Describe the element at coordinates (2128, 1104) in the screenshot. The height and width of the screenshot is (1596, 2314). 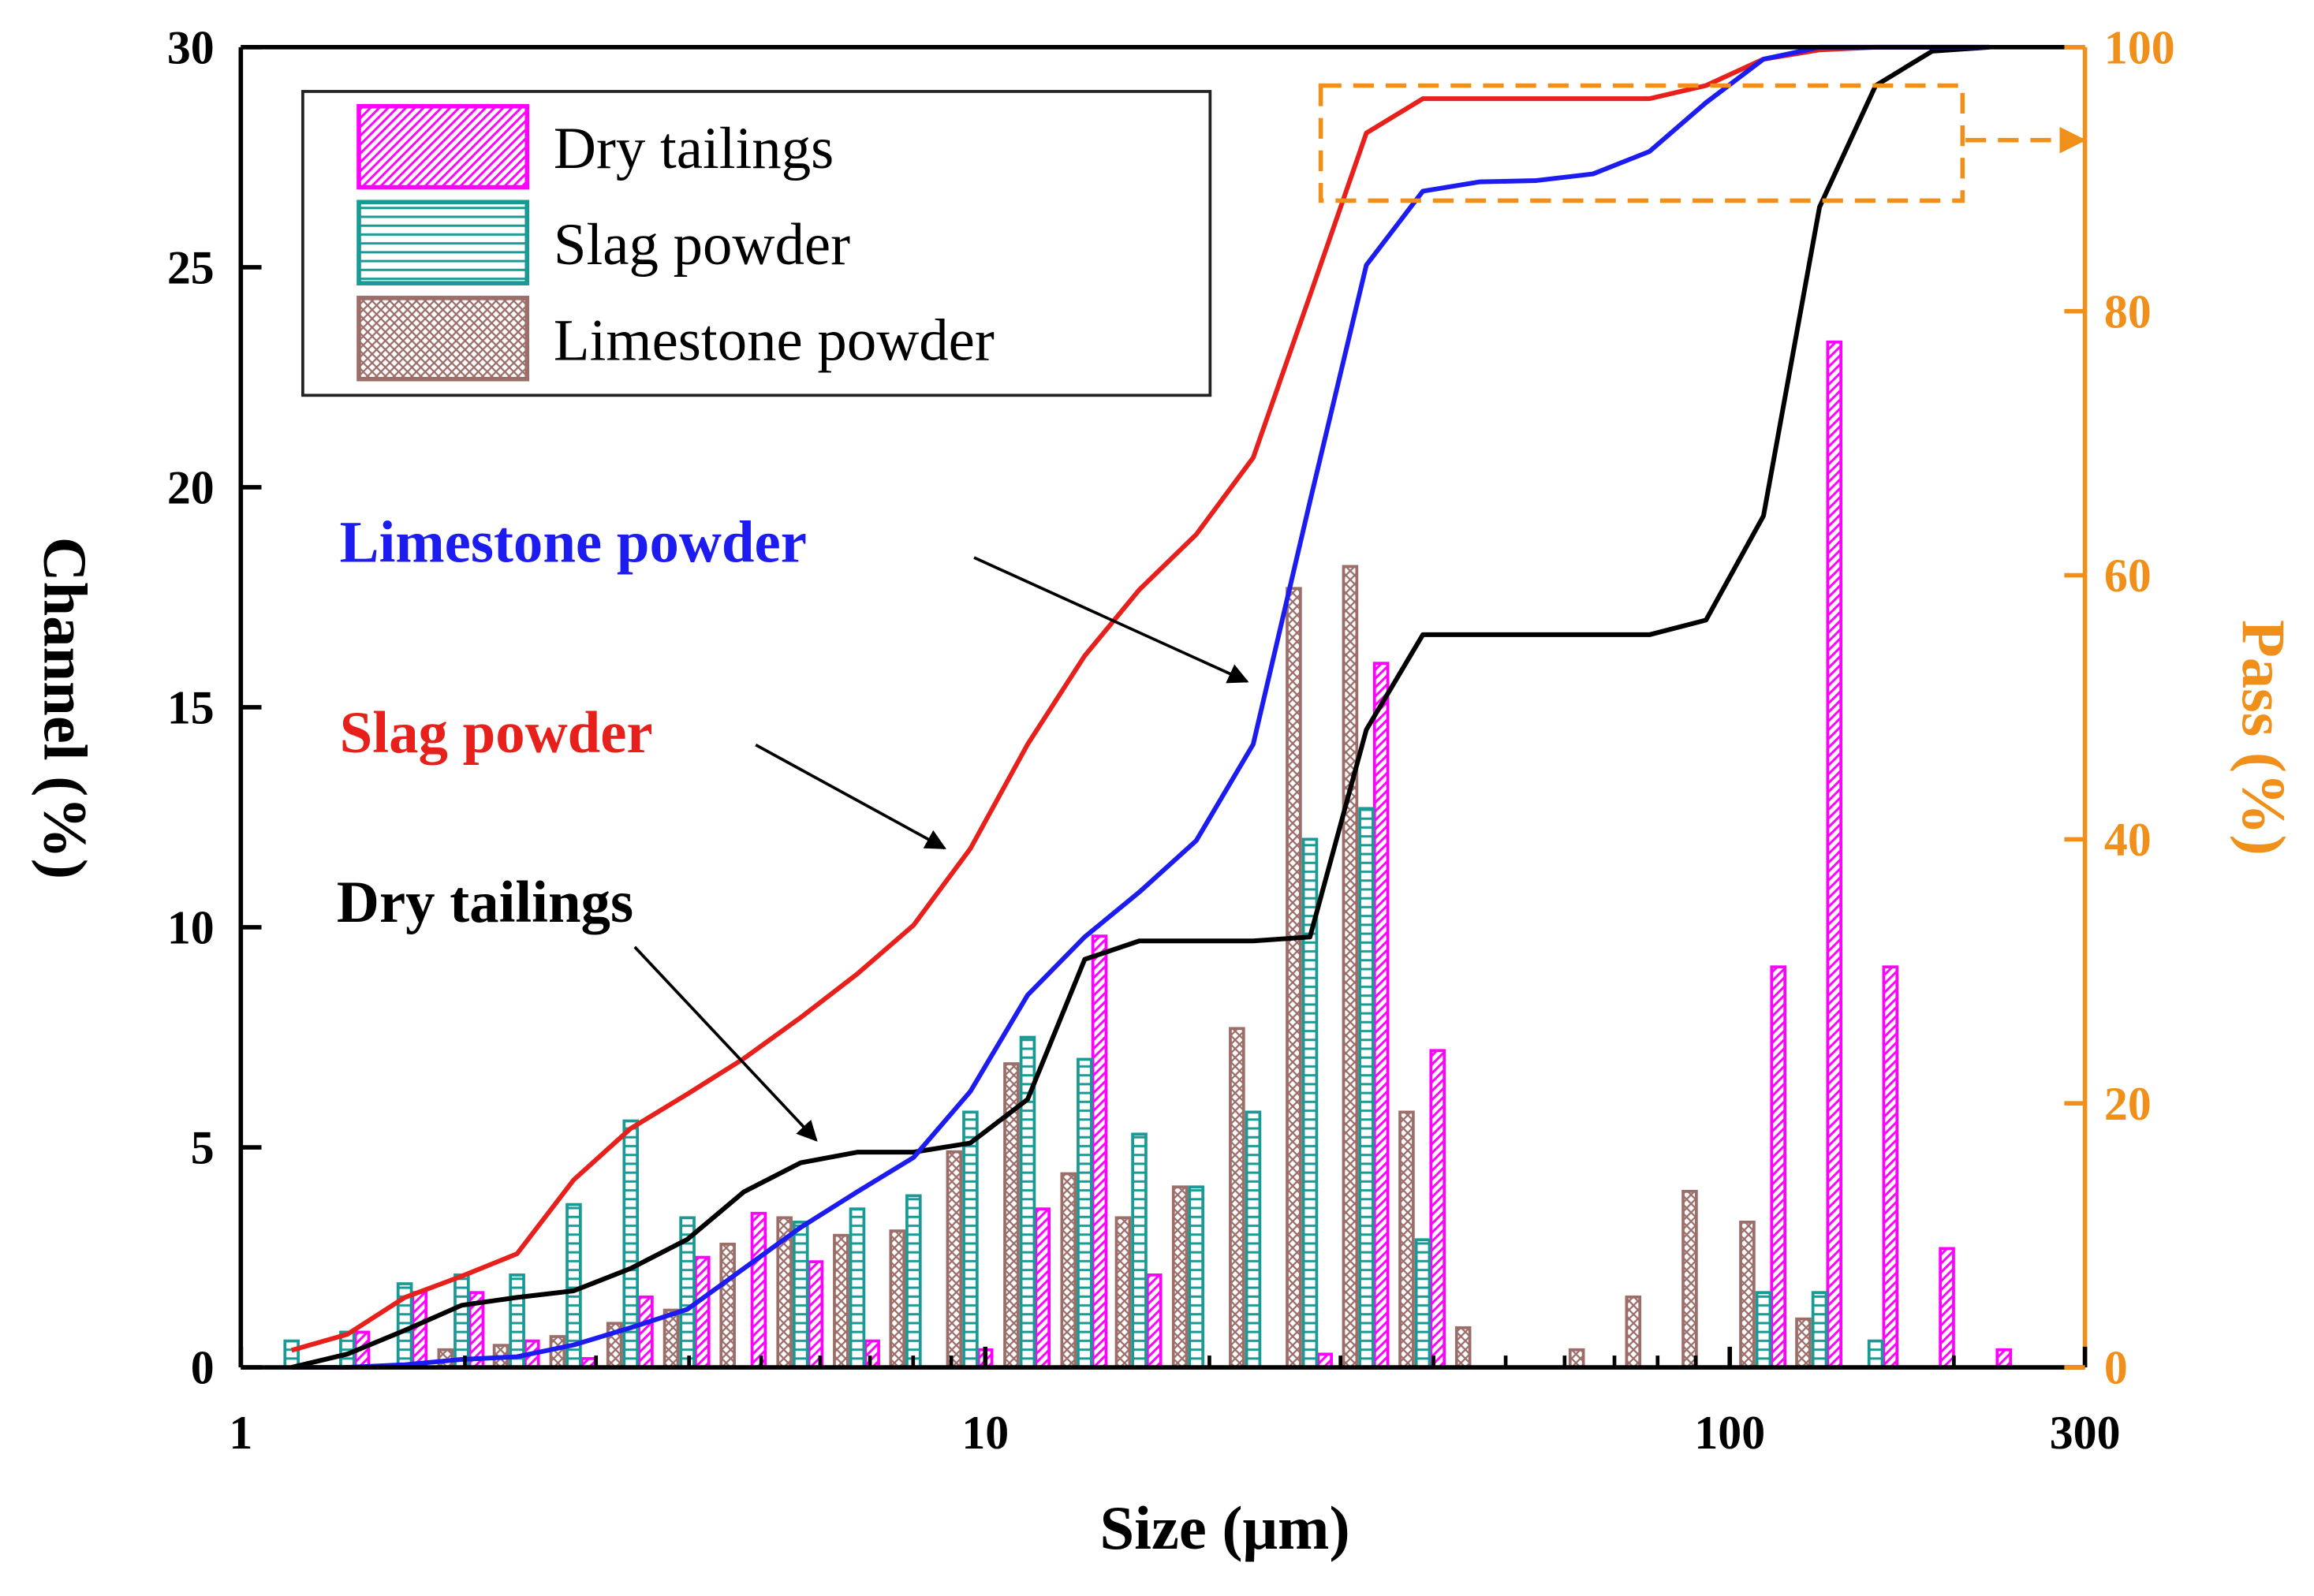
I see `y2-tick-label: 20` at that location.